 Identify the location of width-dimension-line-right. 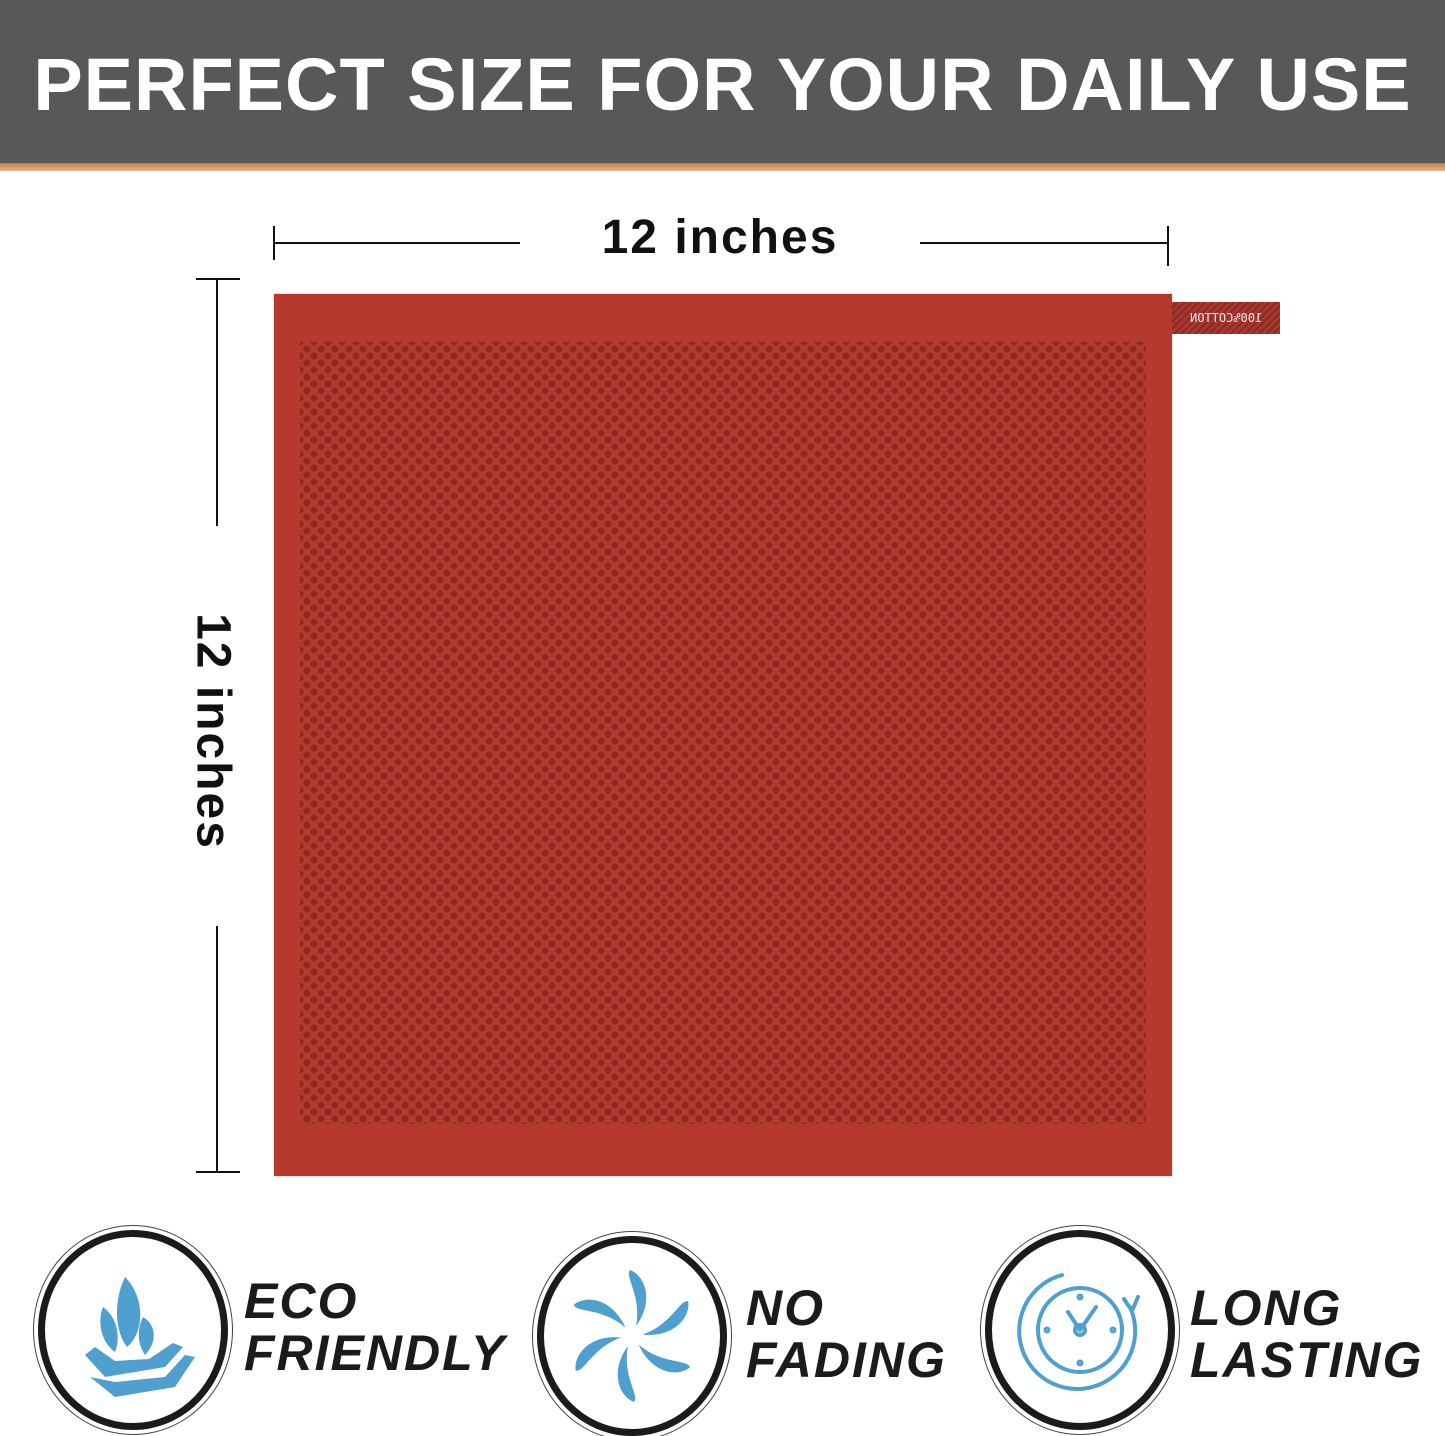
(1044, 243).